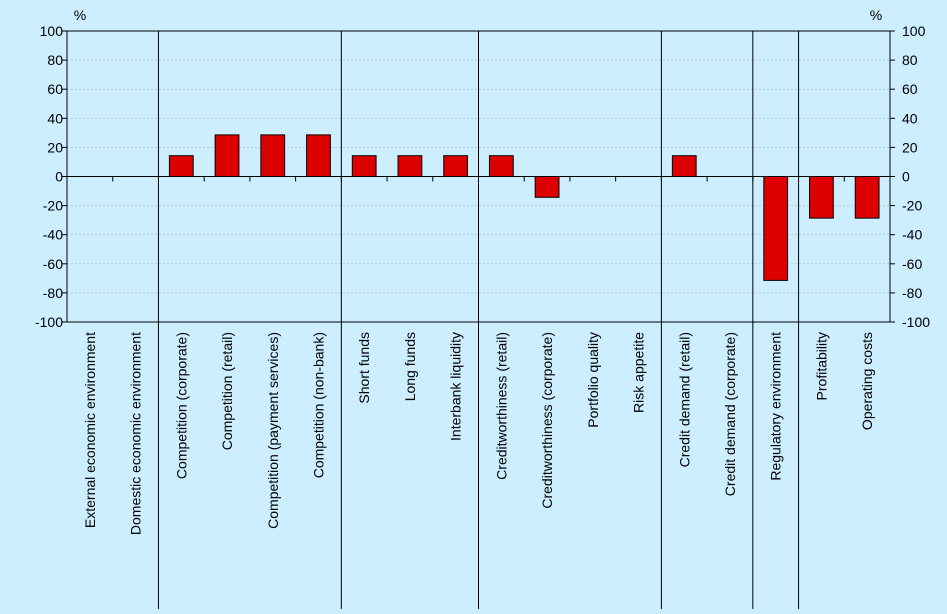  What do you see at coordinates (501, 406) in the screenshot?
I see `x-tick-label: Creditworthiness (retail)` at bounding box center [501, 406].